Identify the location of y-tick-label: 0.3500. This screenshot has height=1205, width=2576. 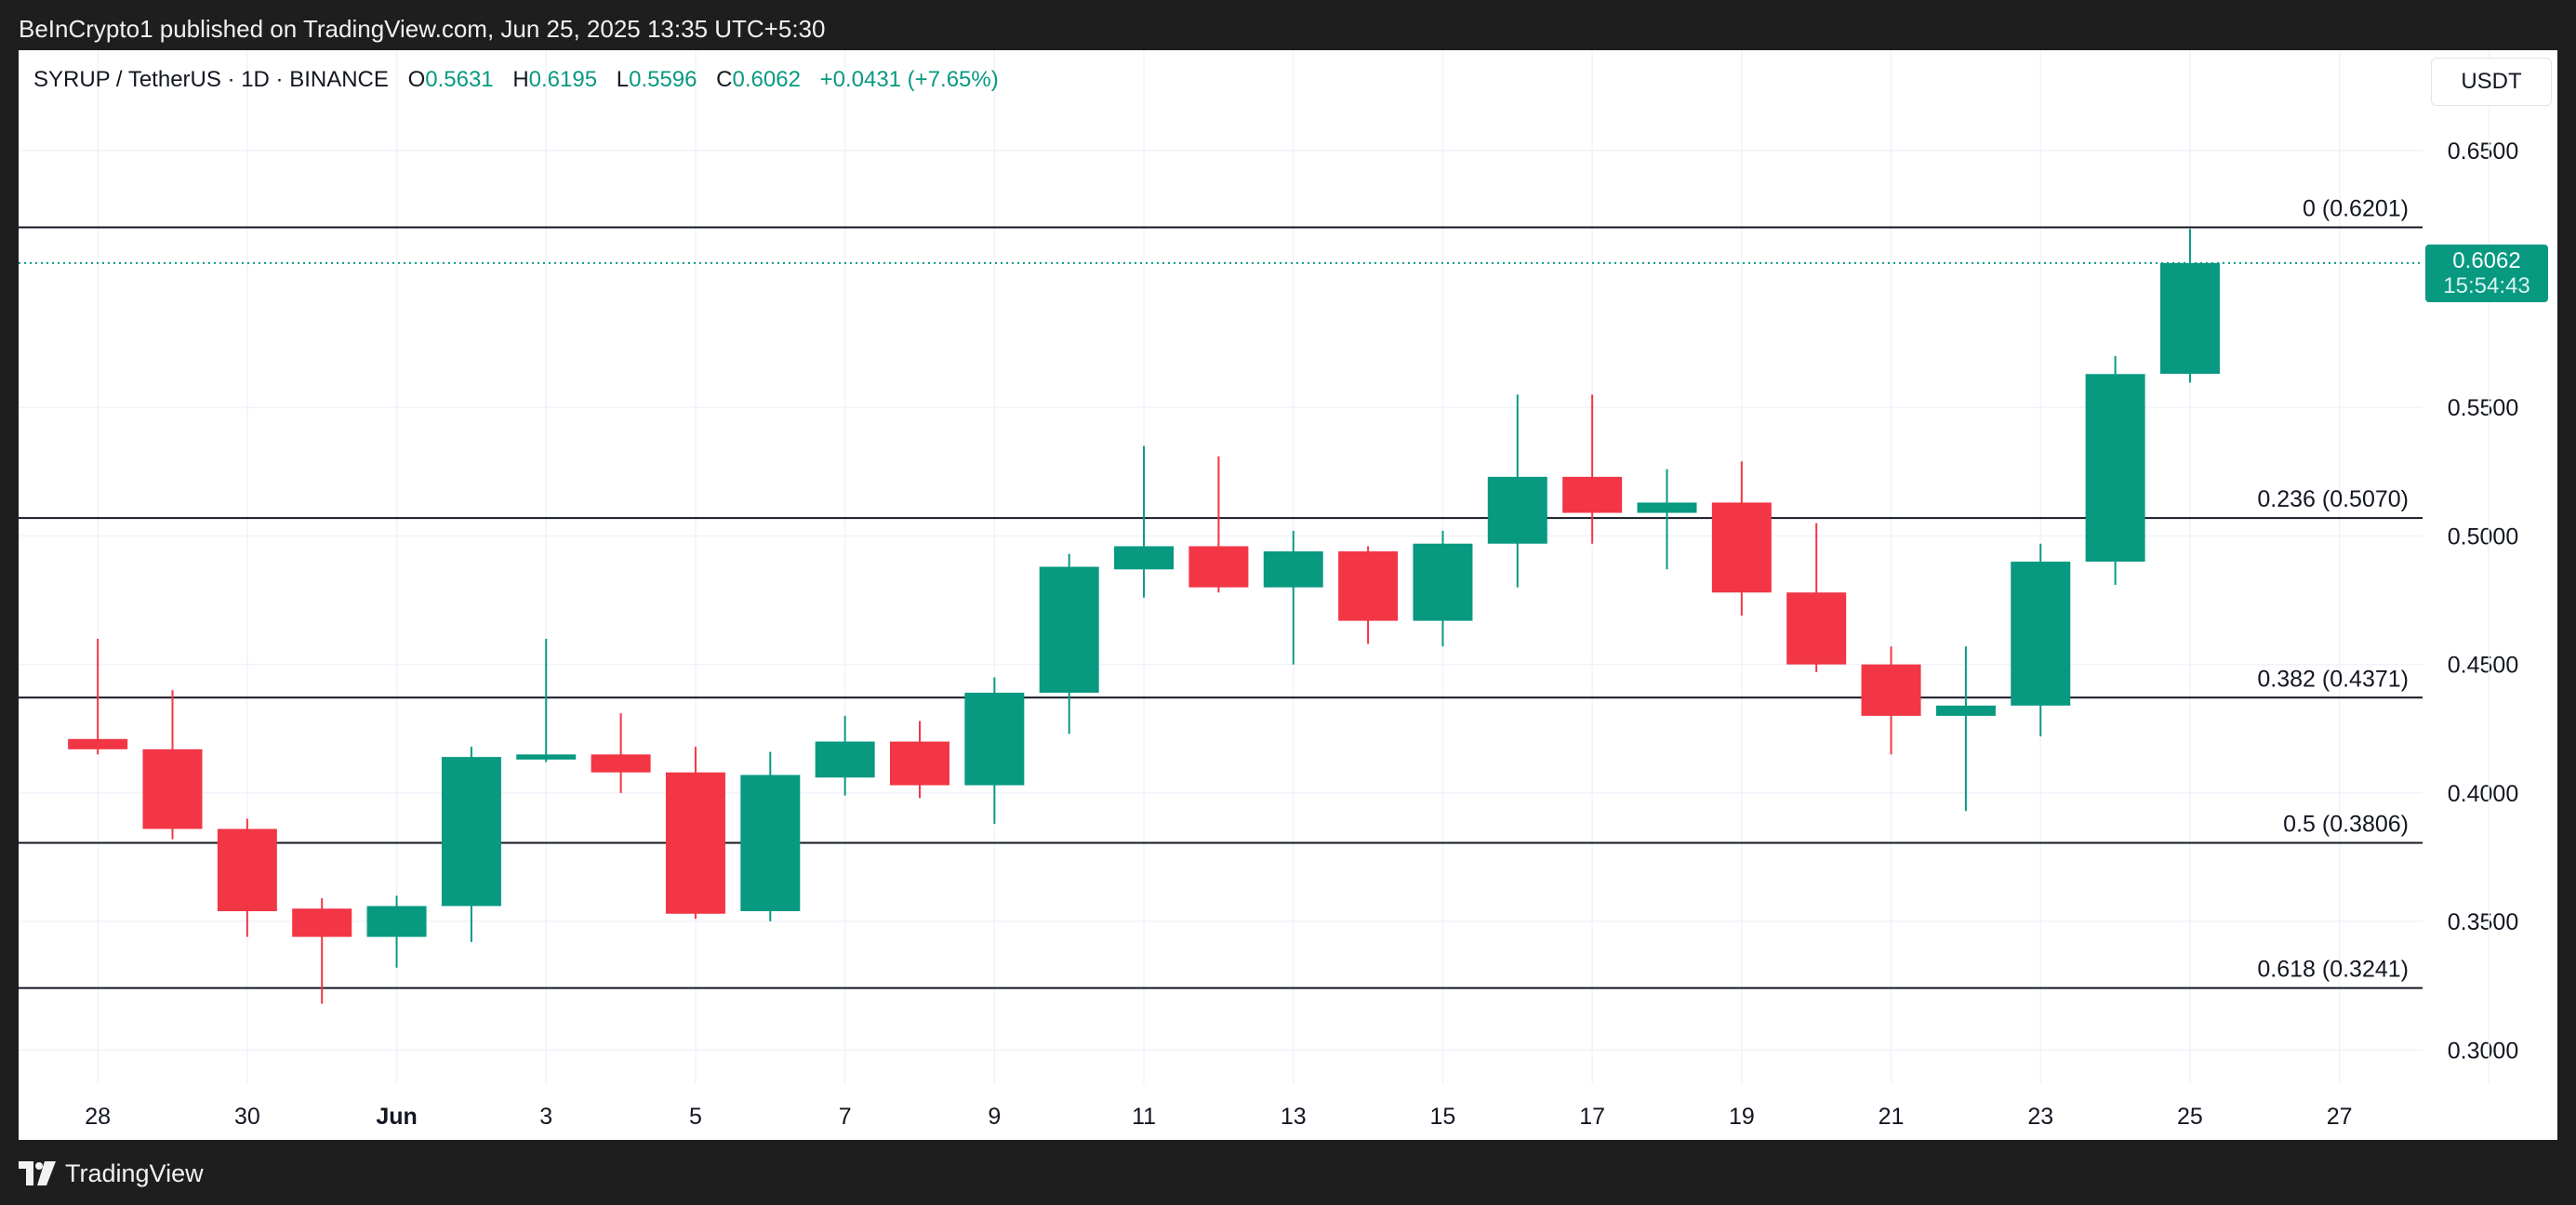
(2483, 922).